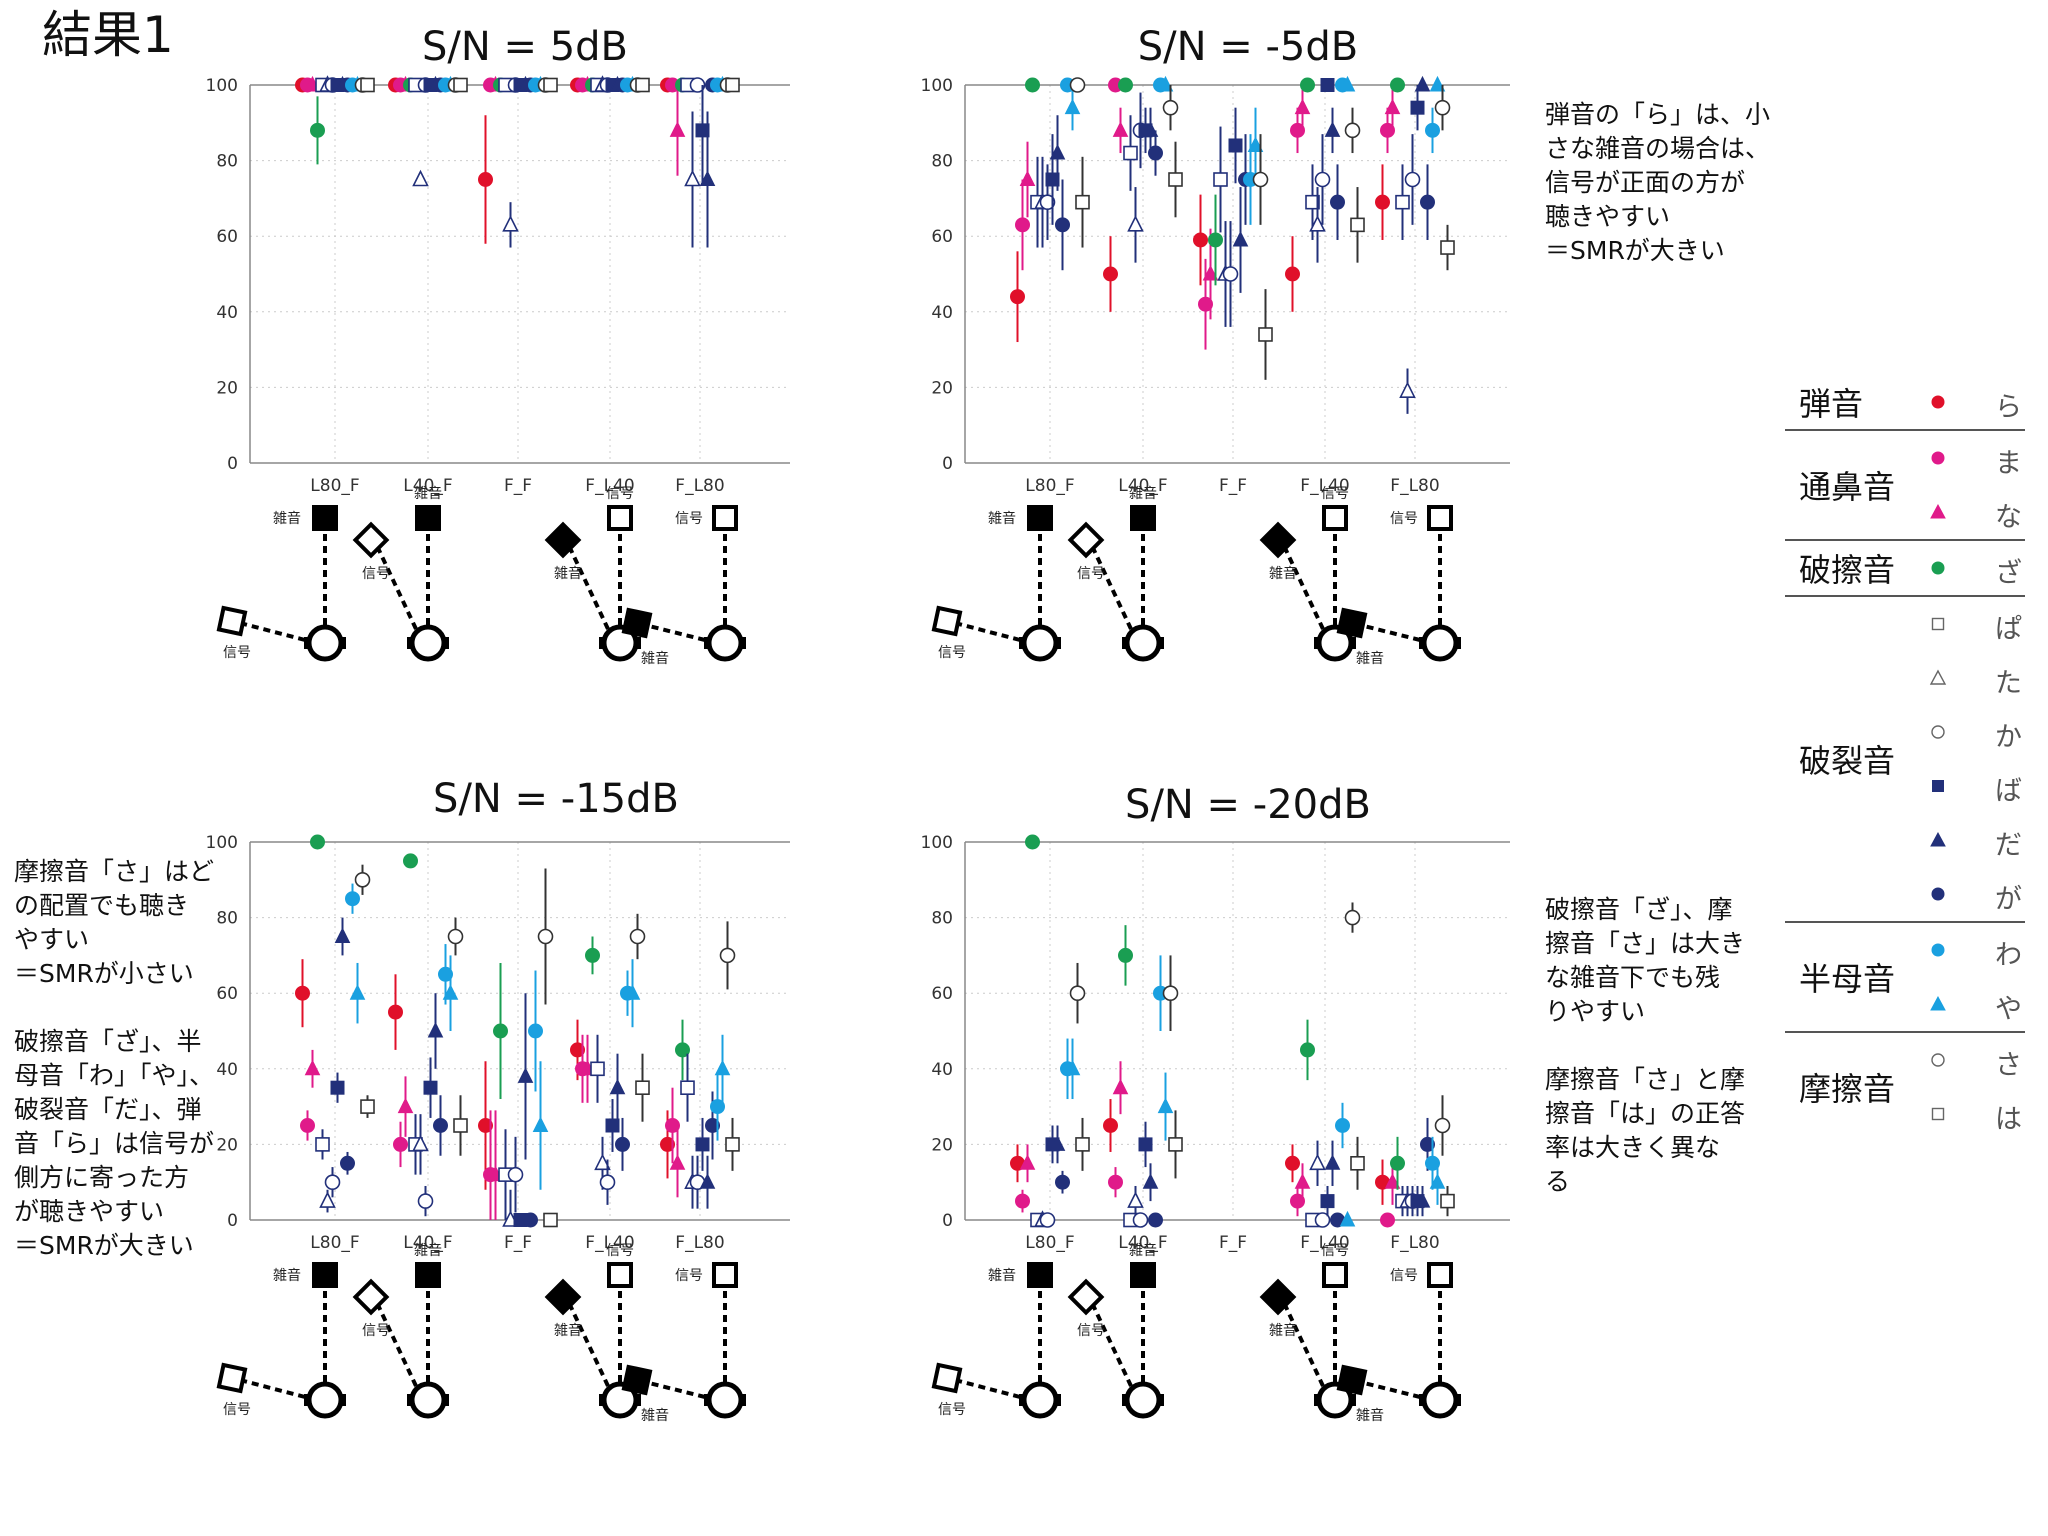  What do you see at coordinates (2008, 791) in the screenshot?
I see `legend-kana: ば` at bounding box center [2008, 791].